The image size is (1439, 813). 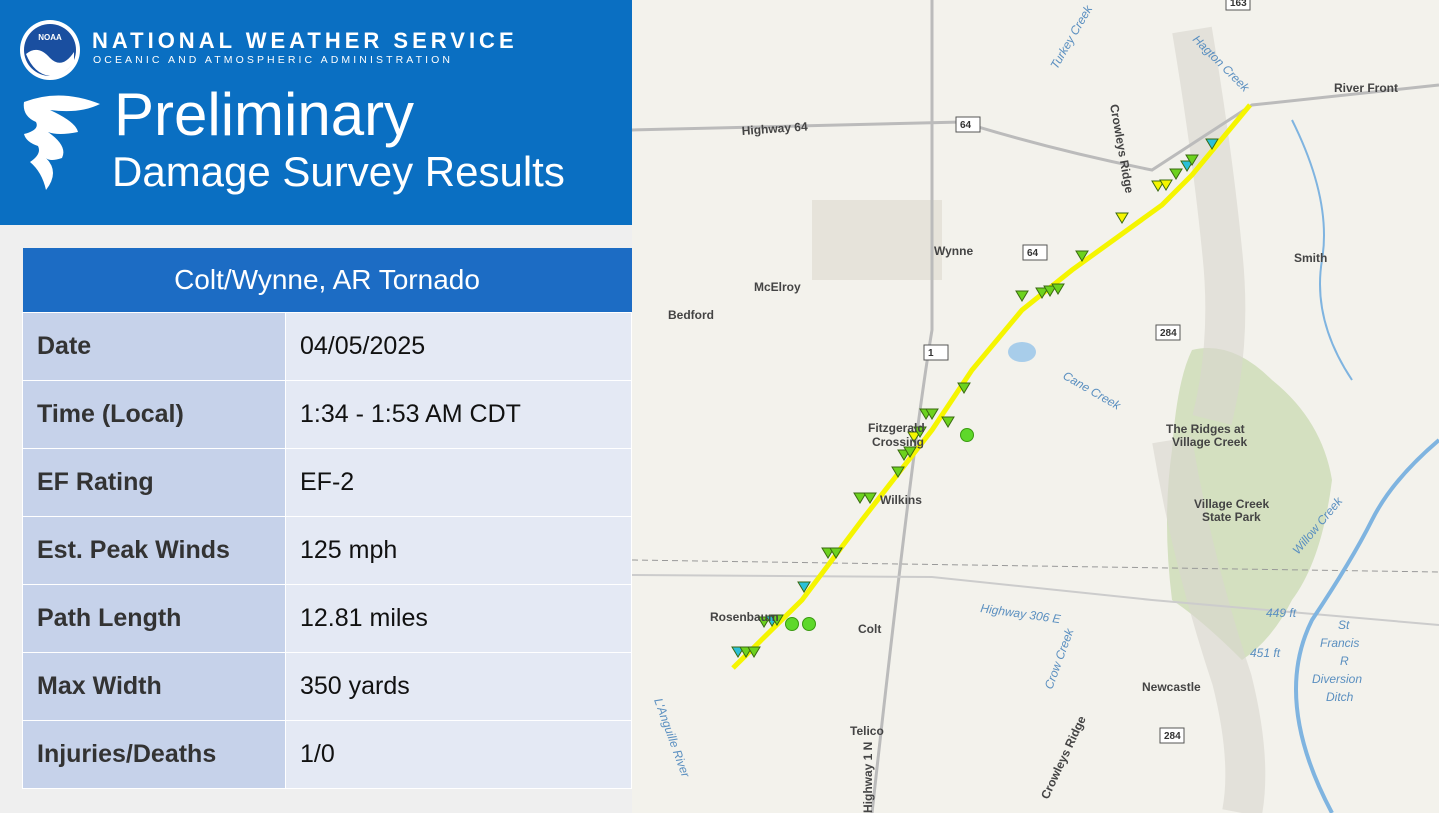 I want to click on map-label: Rosenbaum, so click(x=744, y=617).